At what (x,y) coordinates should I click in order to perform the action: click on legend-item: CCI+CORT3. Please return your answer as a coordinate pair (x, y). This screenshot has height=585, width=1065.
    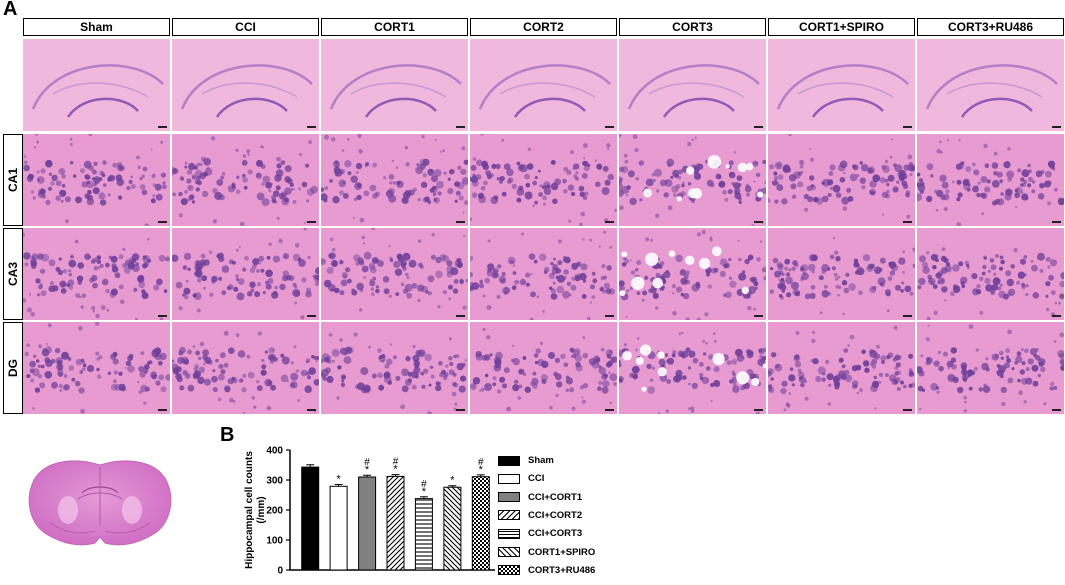
    Looking at the image, I should click on (540, 533).